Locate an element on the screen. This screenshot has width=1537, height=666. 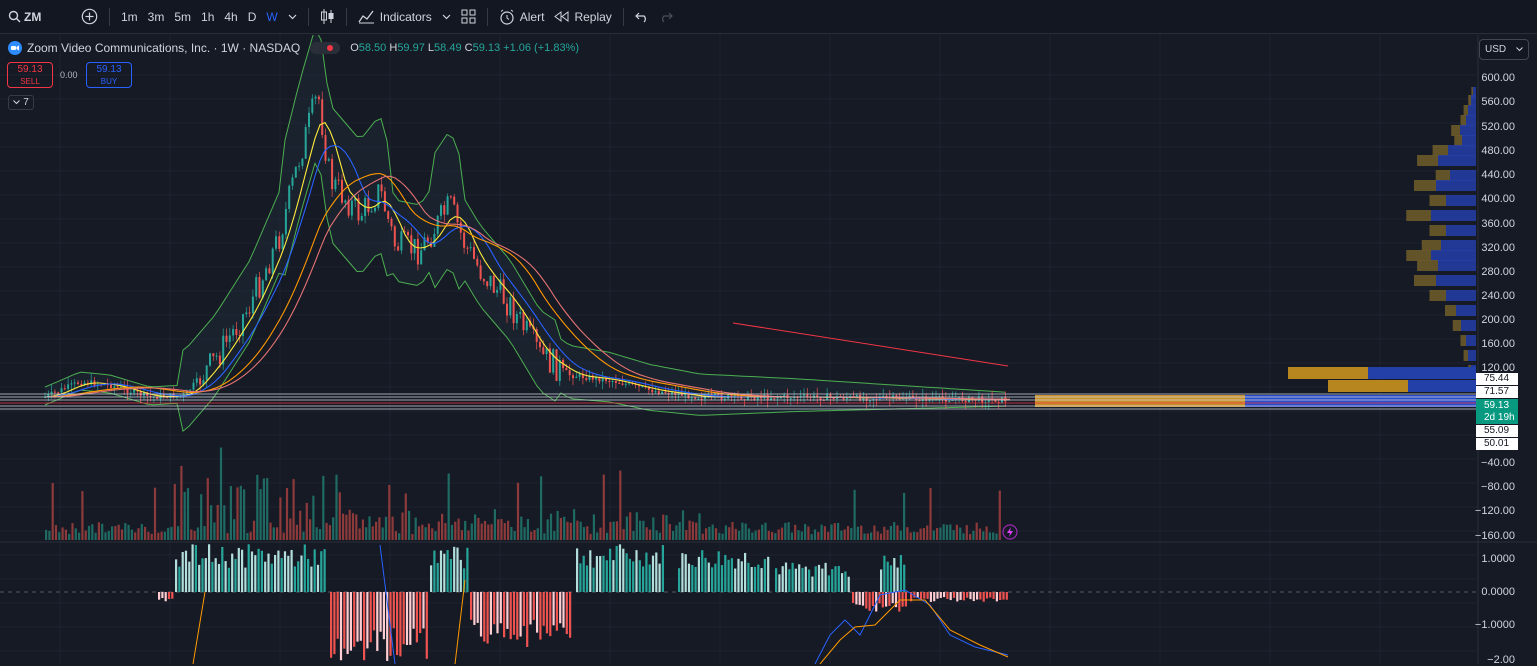
chart-type-button is located at coordinates (327, 17).